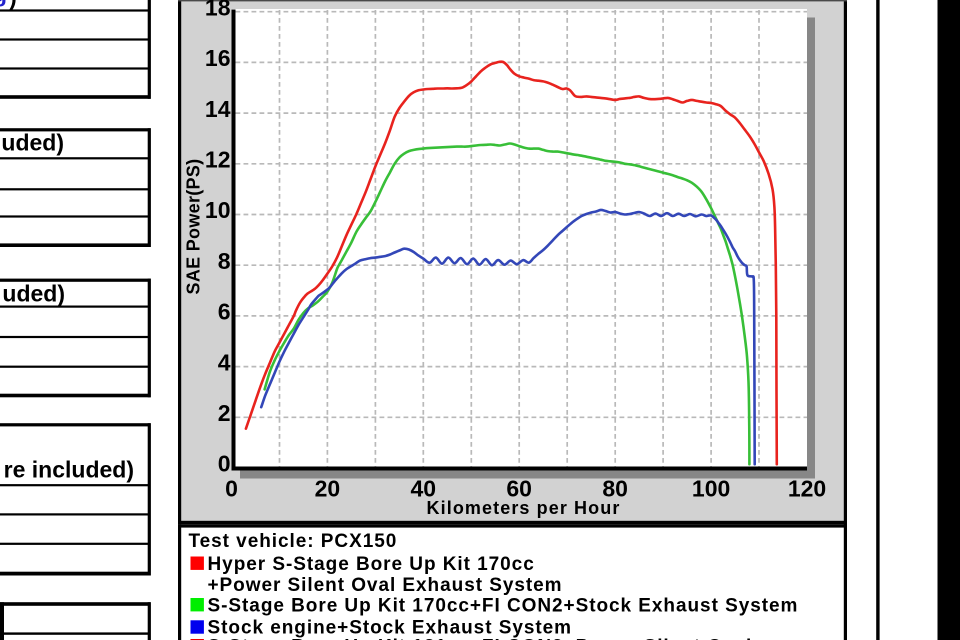 This screenshot has height=640, width=960. I want to click on svg-text: 40, so click(424, 488).